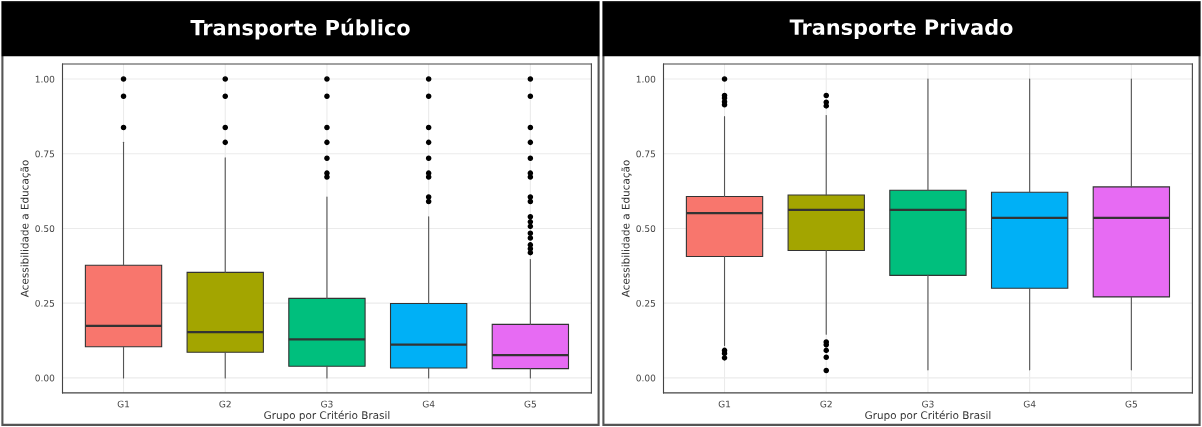 Image resolution: width=1202 pixels, height=427 pixels. Describe the element at coordinates (300, 29) in the screenshot. I see `chart-title: Transporte Público` at that location.